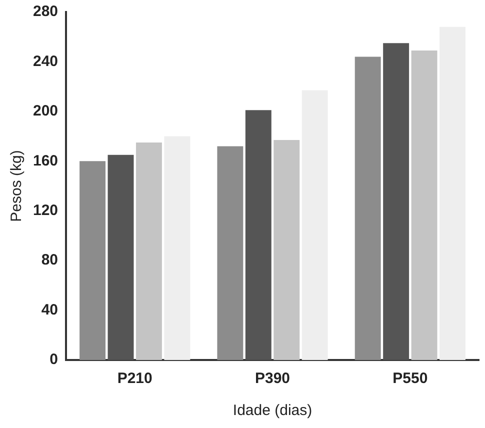 The height and width of the screenshot is (428, 485). I want to click on y-tick-label: 240, so click(45, 61).